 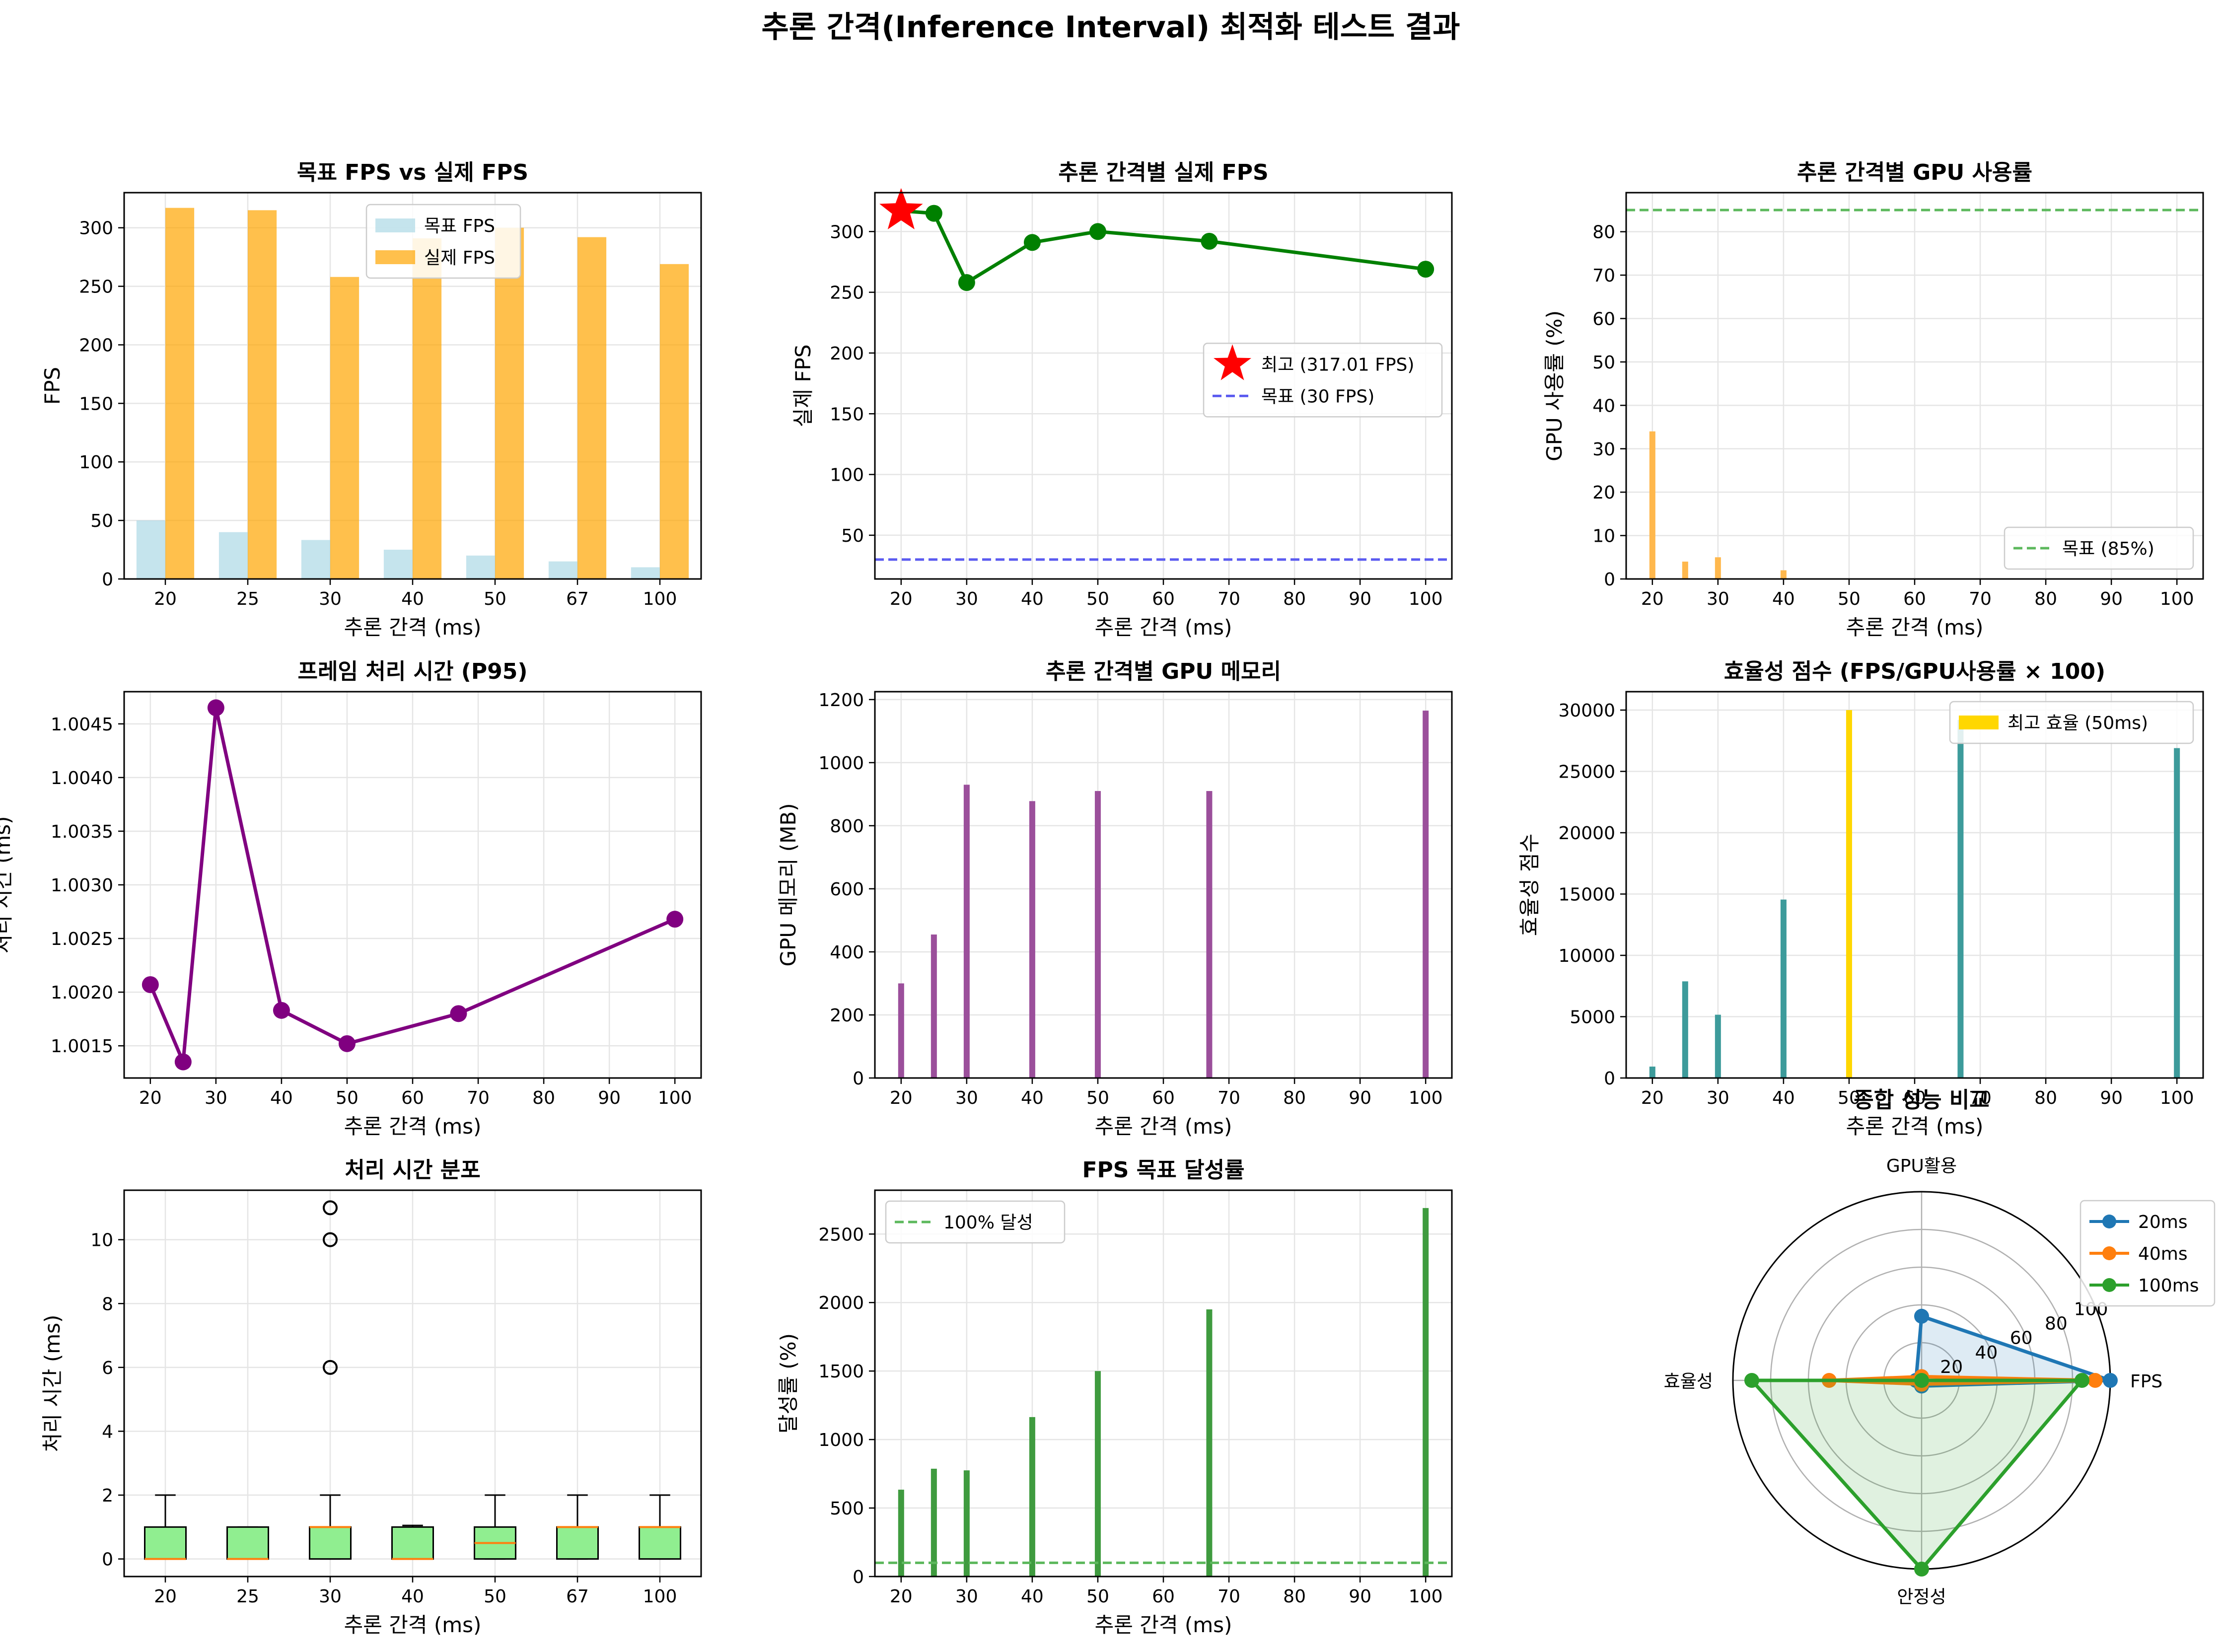 I want to click on x-tick-label: 60, so click(x=1164, y=1596).